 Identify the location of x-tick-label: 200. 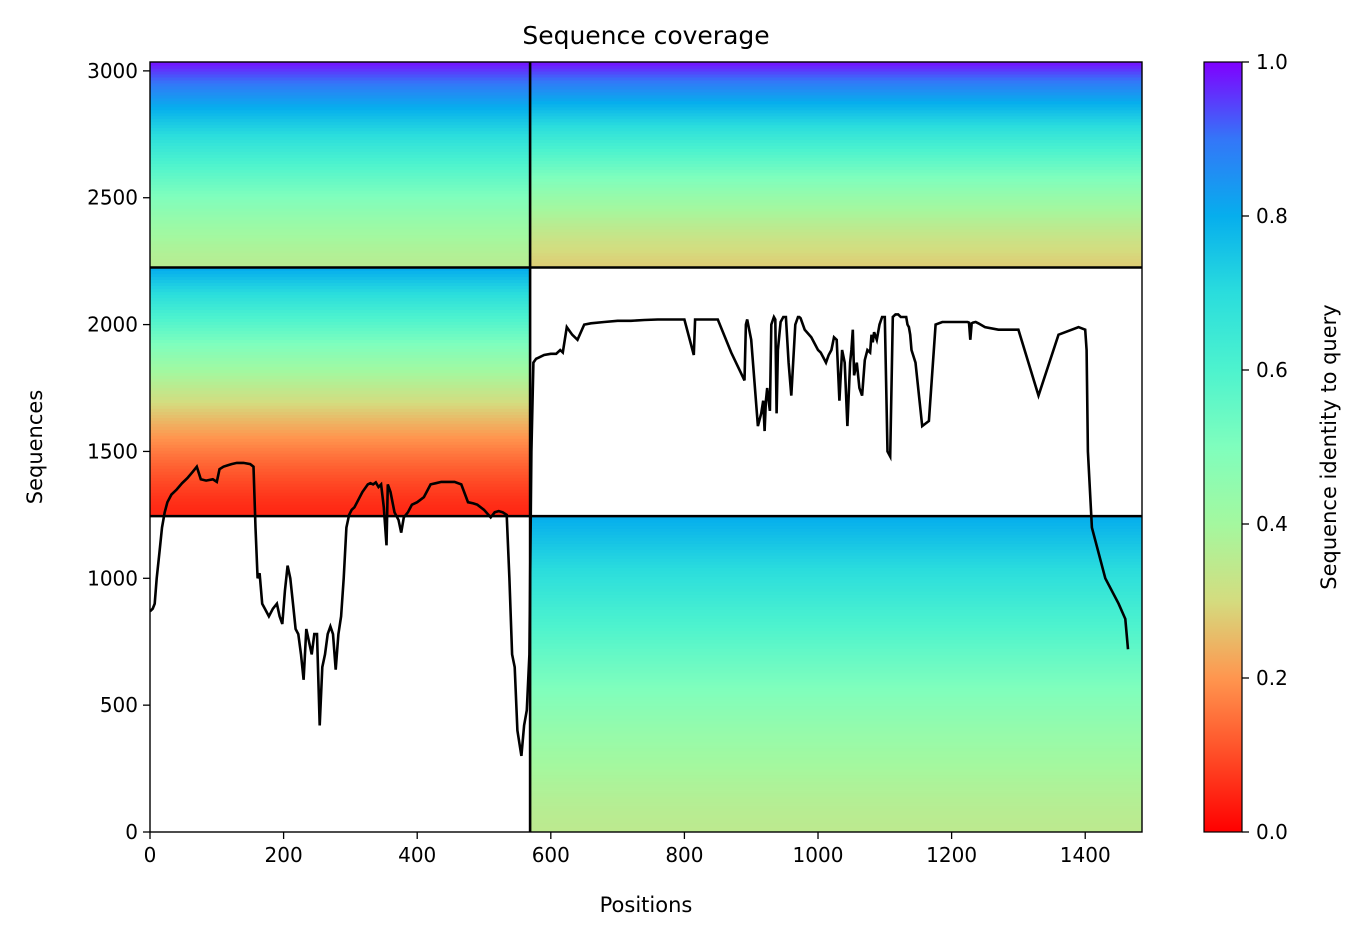
(284, 855).